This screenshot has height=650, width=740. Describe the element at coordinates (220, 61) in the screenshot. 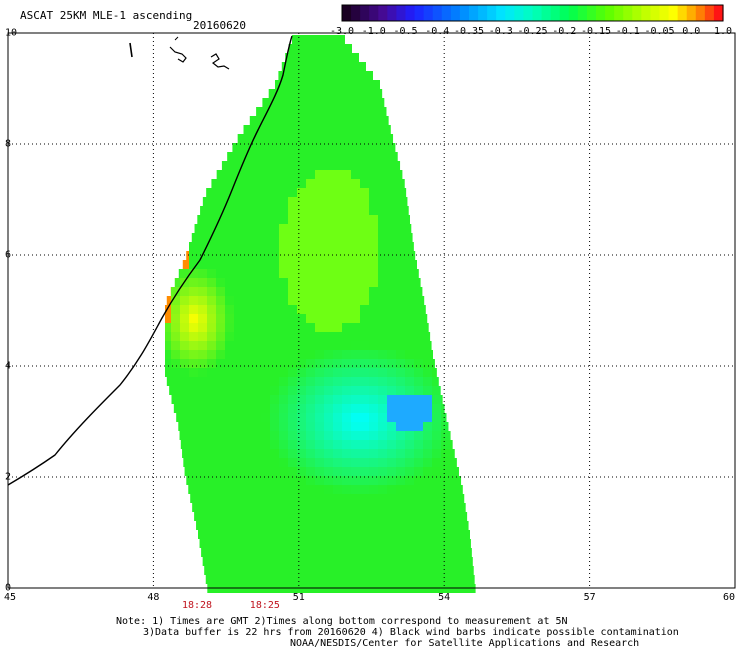

I see `island` at that location.